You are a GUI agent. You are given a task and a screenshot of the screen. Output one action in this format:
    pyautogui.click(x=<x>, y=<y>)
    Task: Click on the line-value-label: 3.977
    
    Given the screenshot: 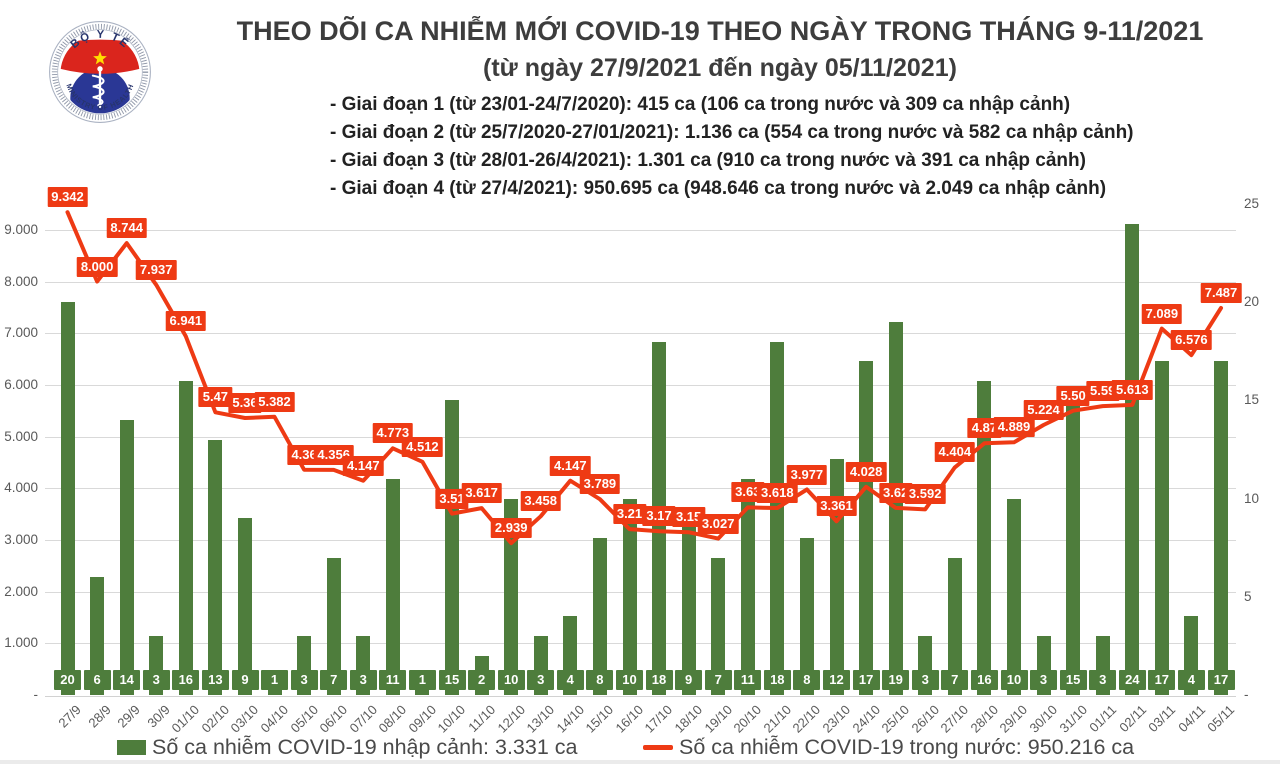 What is the action you would take?
    pyautogui.click(x=807, y=474)
    